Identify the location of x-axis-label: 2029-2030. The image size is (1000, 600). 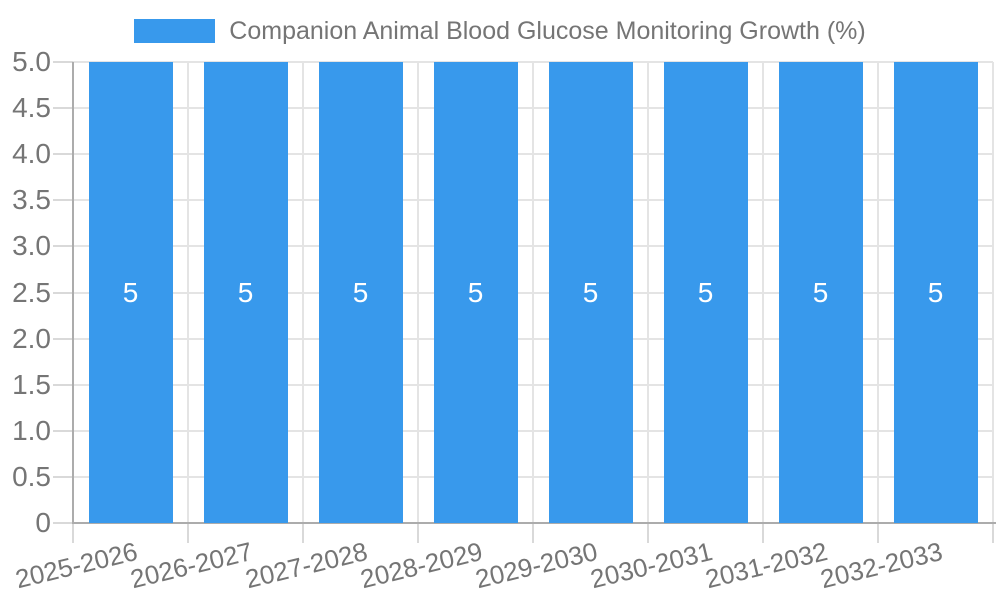
(536, 565).